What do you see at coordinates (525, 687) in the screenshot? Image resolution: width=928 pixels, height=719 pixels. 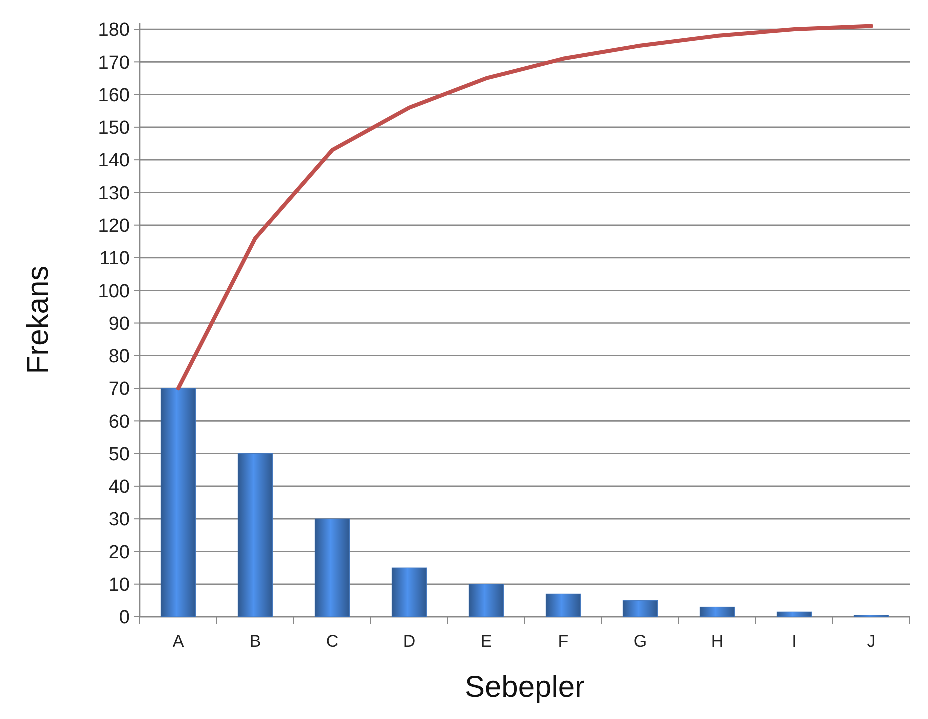 I see `x-axis-title: Sebepler` at bounding box center [525, 687].